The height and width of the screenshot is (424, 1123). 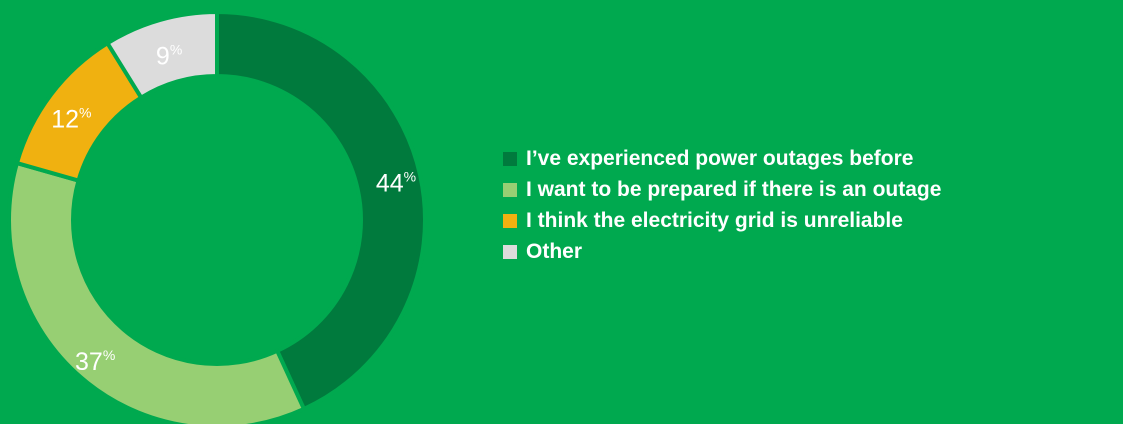 I want to click on legend-swatch-be-prepared, so click(x=510, y=189).